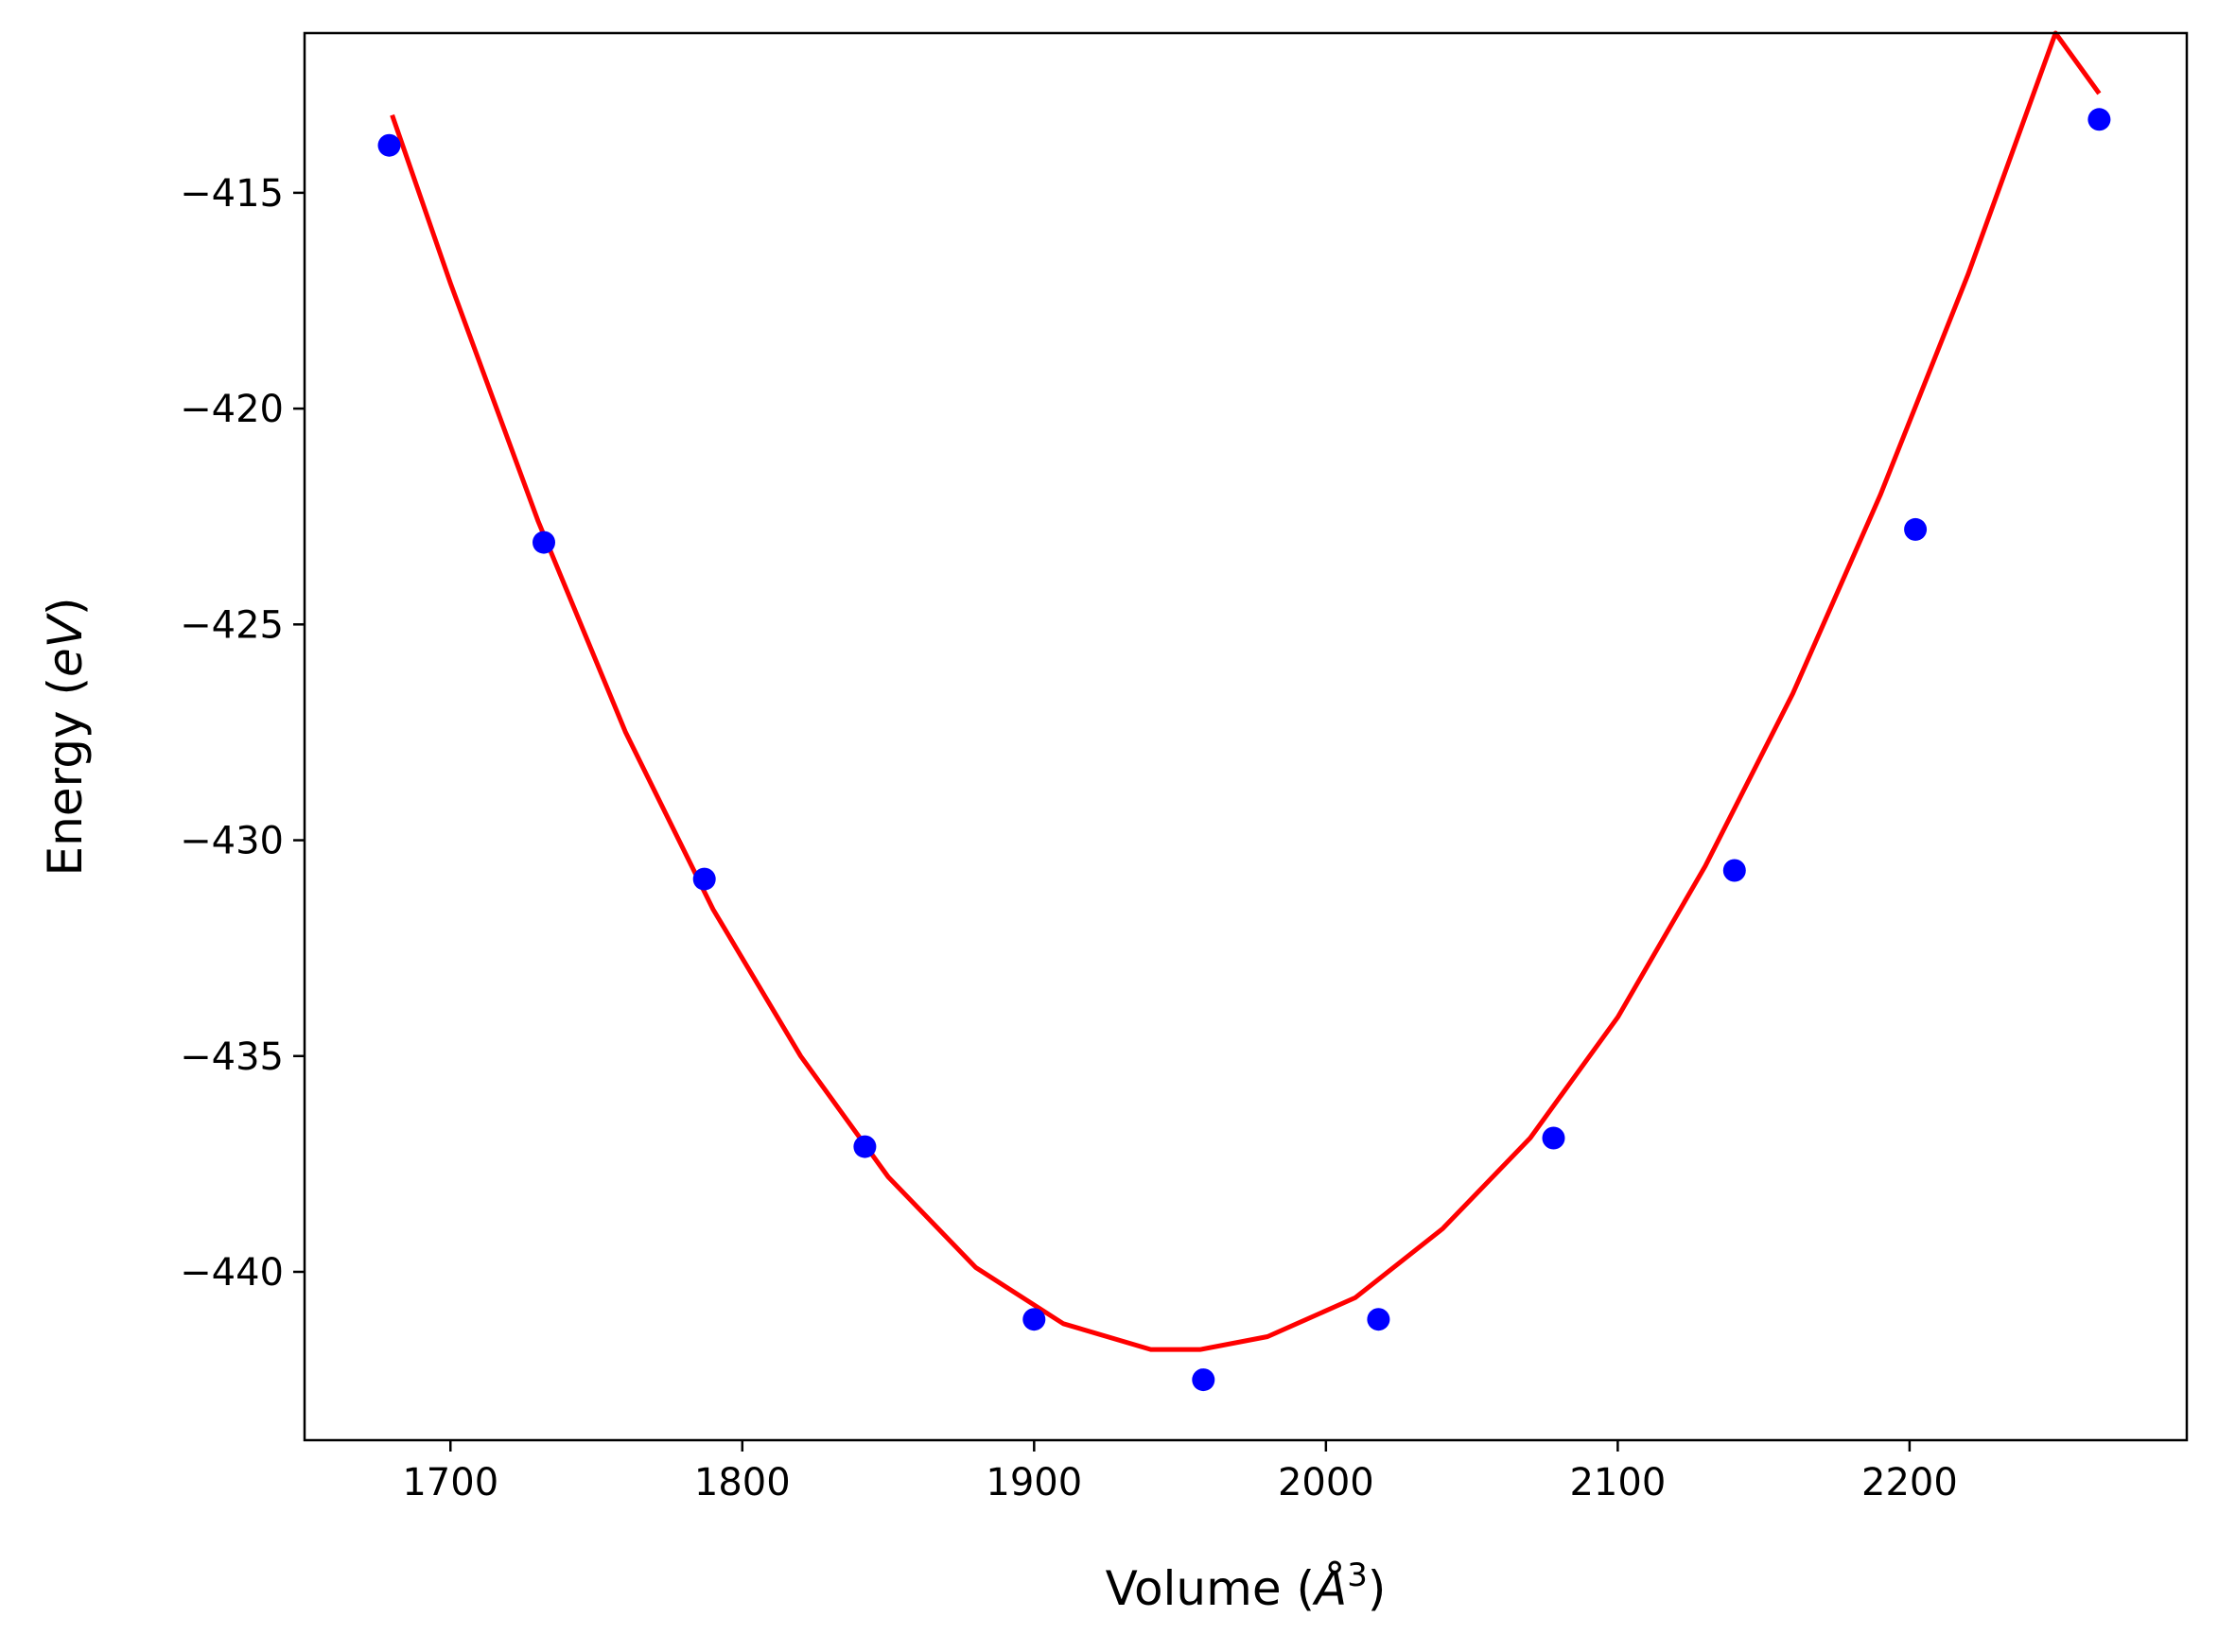 The image size is (2218, 1652). I want to click on x-tick-label: 2000, so click(1326, 1483).